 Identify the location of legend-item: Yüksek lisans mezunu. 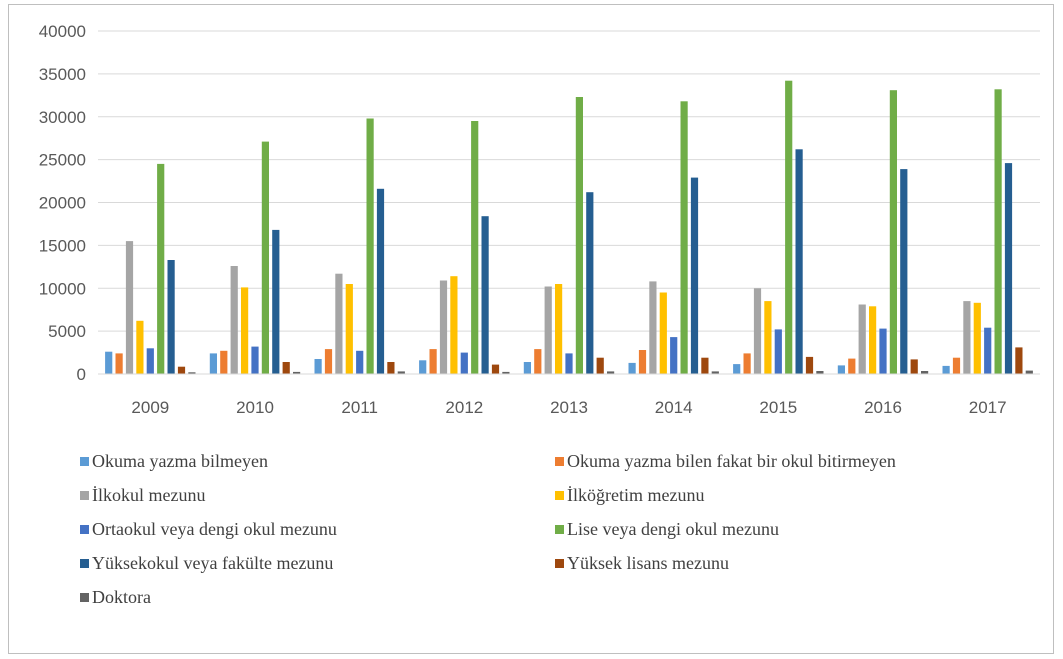
(642, 563).